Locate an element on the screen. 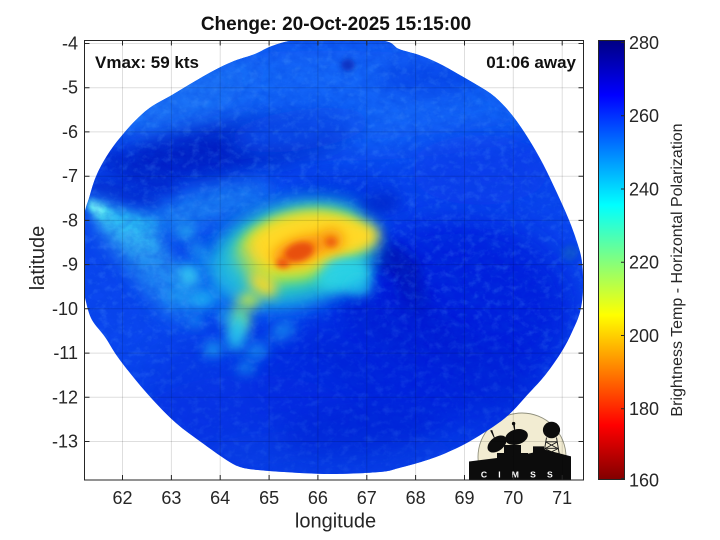 Image resolution: width=720 pixels, height=540 pixels. svg-text: 70 is located at coordinates (513, 498).